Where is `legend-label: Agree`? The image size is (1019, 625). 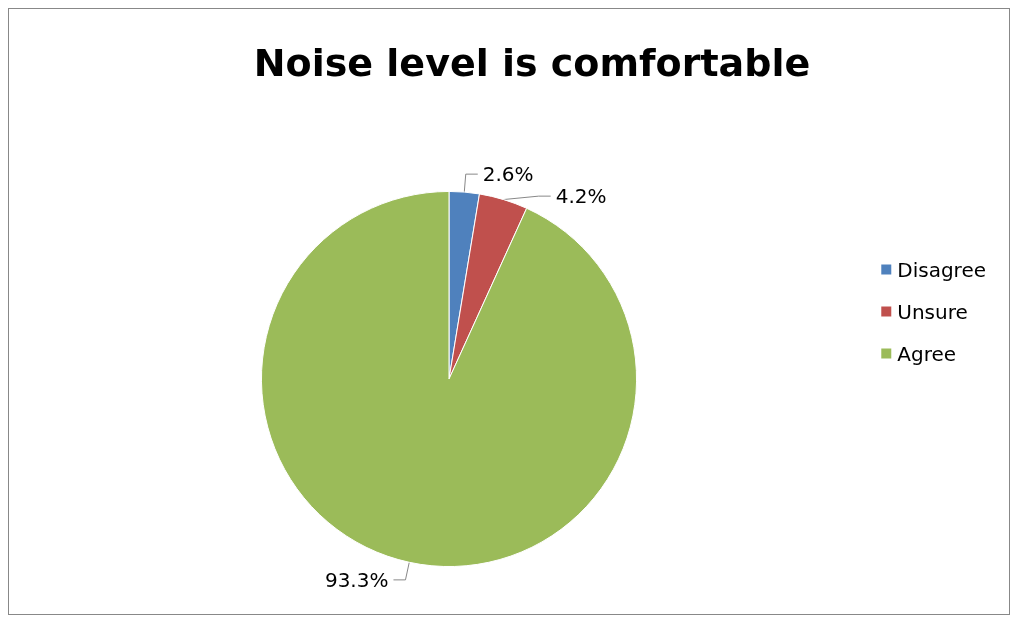 legend-label: Agree is located at coordinates (927, 353).